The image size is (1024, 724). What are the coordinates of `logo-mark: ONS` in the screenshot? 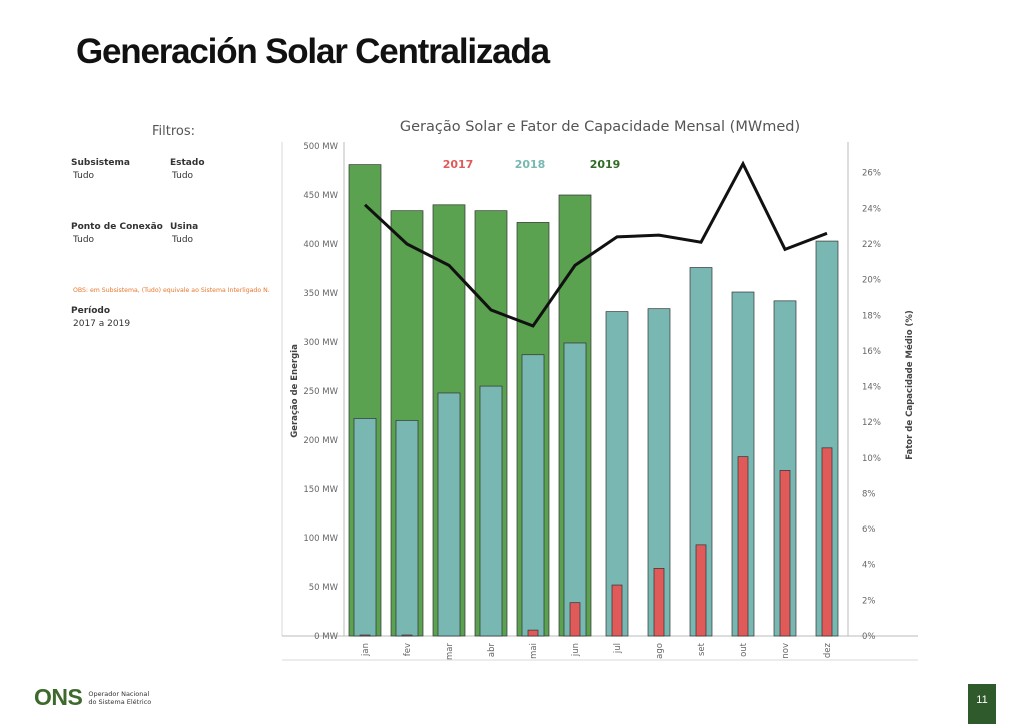 It's located at (58, 697).